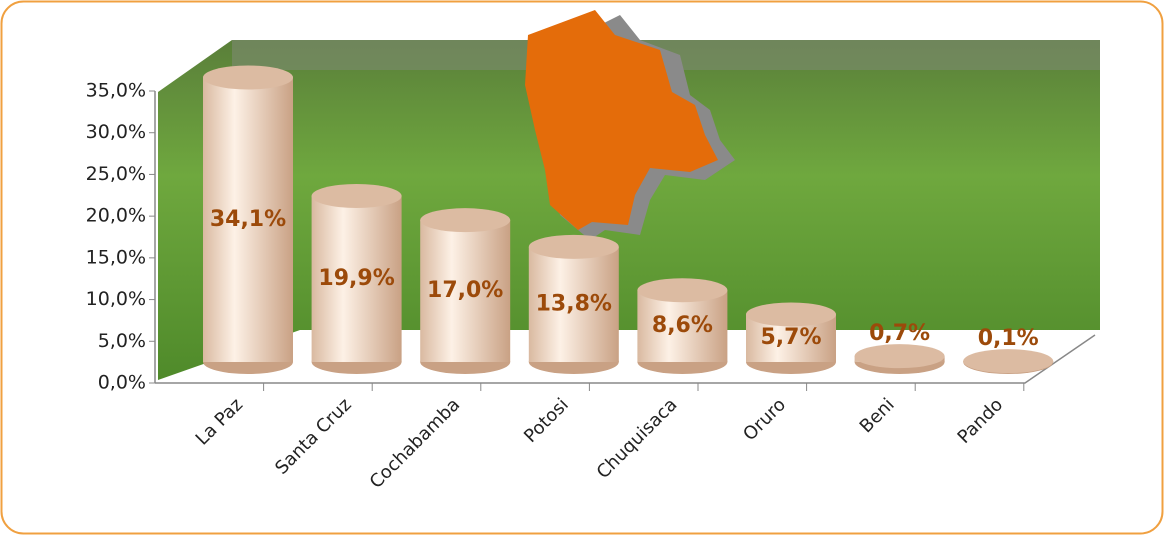  Describe the element at coordinates (790, 337) in the screenshot. I see `value-label: 5,7%` at that location.